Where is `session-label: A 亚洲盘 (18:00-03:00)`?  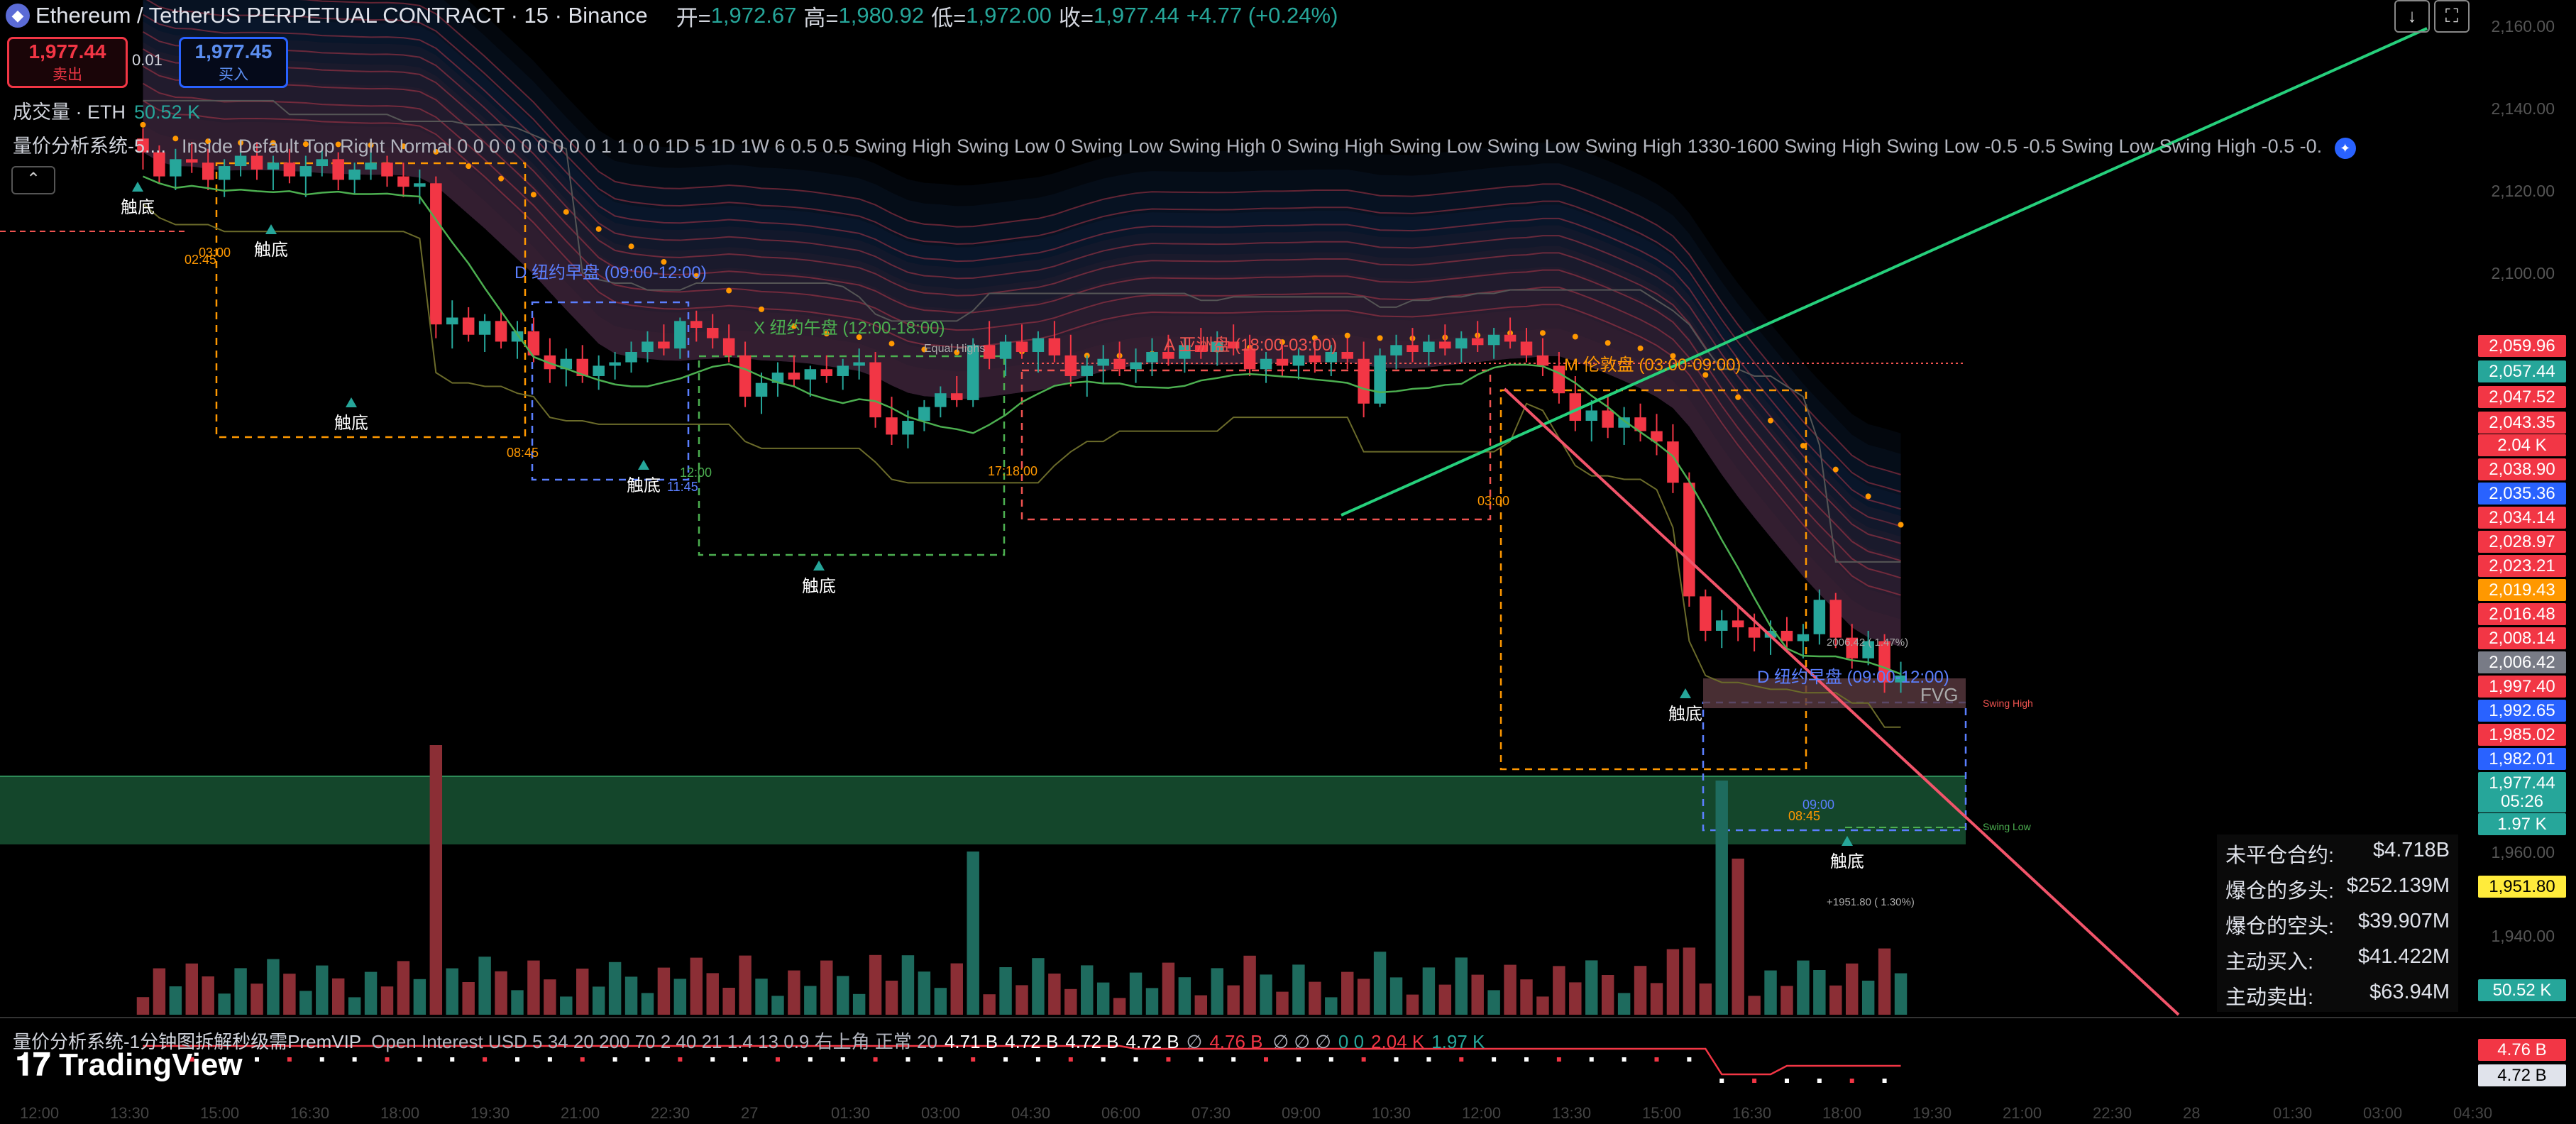
session-label: A 亚洲盘 (18:00-03:00) is located at coordinates (1250, 345).